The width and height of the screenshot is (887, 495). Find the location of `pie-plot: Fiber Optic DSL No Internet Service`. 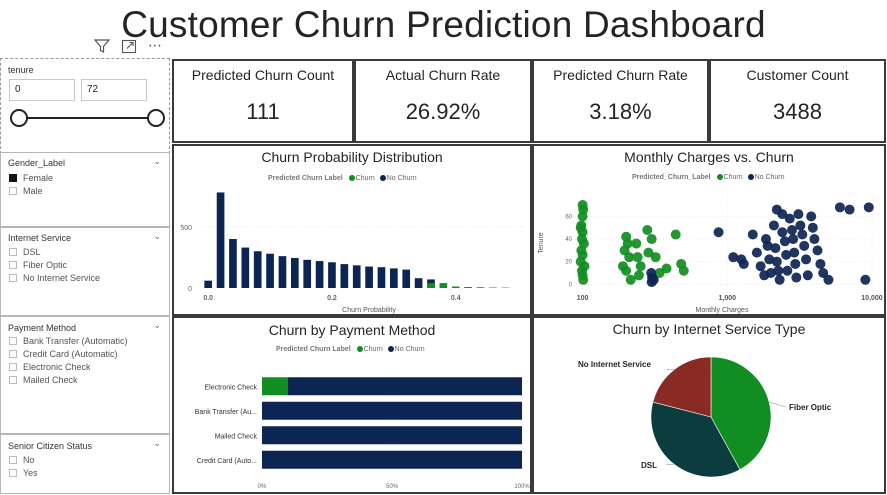

pie-plot: Fiber Optic DSL No Internet Service is located at coordinates (705, 417).